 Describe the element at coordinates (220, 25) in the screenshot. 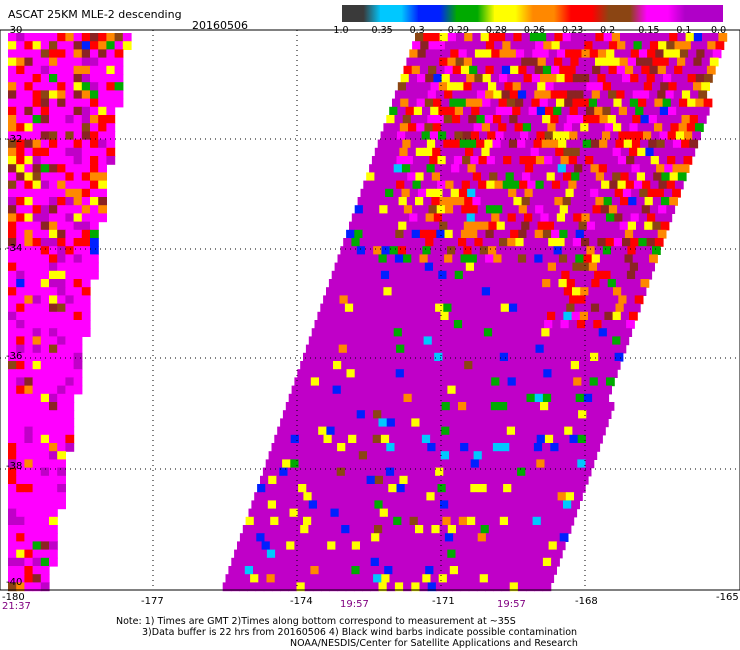

I see `chart-date: 20160506` at that location.